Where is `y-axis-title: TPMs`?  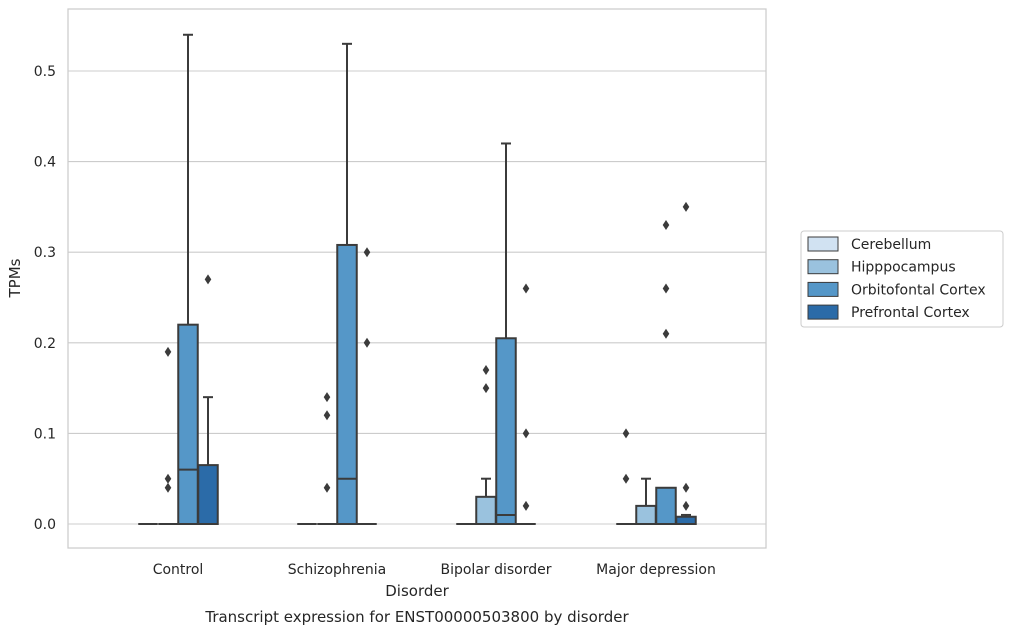
y-axis-title: TPMs is located at coordinates (15, 278).